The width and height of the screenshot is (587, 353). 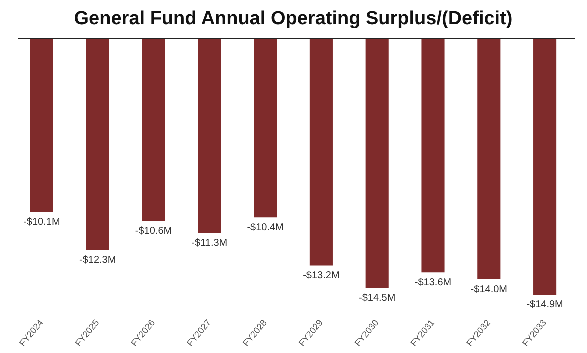 I want to click on data-label: -$14.0M, so click(x=489, y=290).